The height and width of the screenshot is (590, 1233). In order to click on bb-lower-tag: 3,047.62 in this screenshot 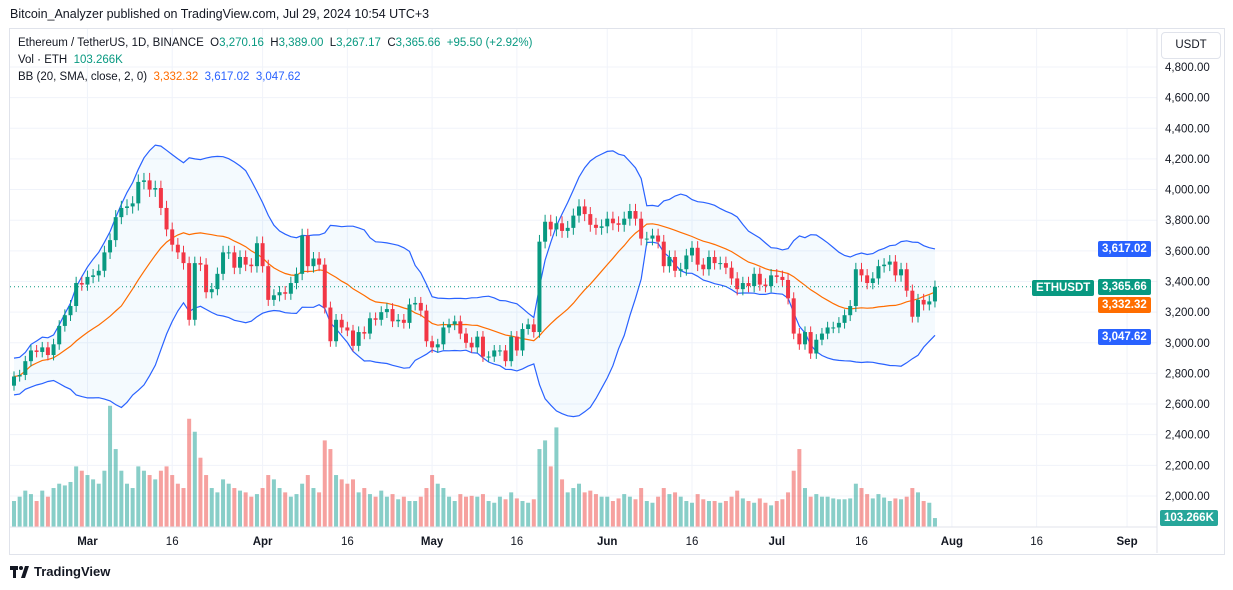, I will do `click(1124, 337)`.